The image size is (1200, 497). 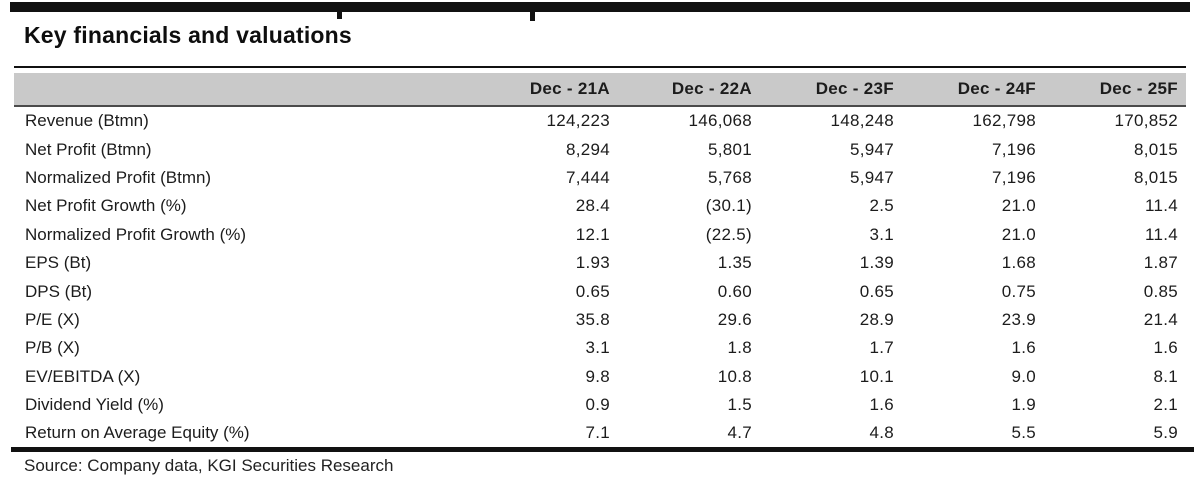 What do you see at coordinates (106, 206) in the screenshot?
I see `row-label: Net Profit Growth (%)` at bounding box center [106, 206].